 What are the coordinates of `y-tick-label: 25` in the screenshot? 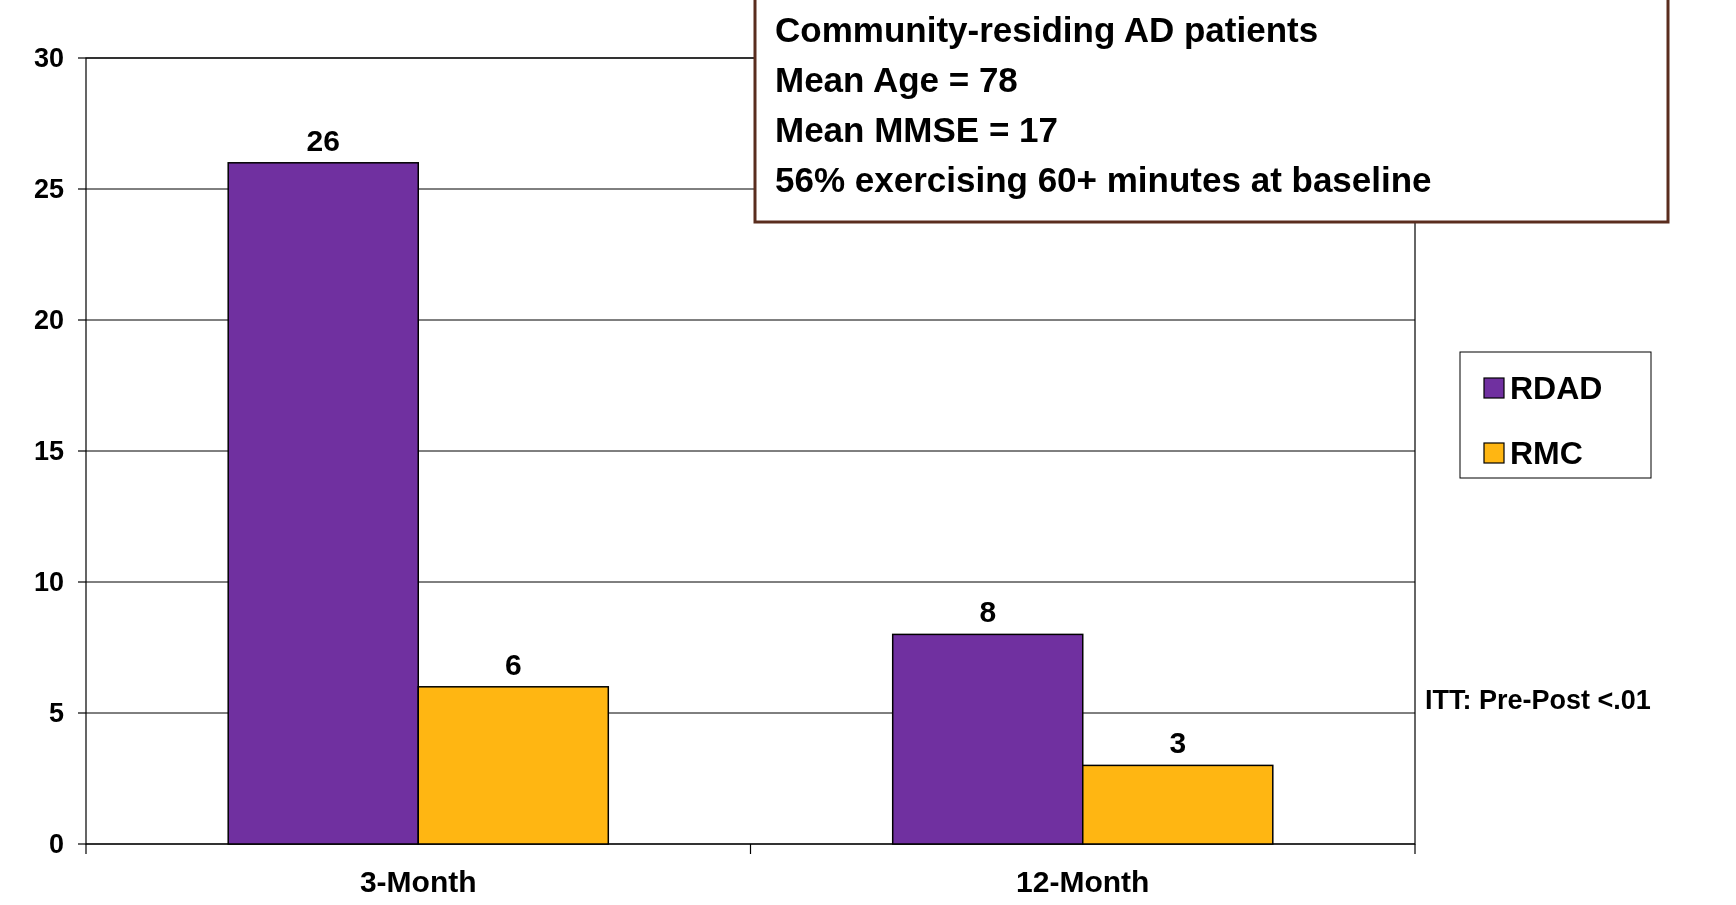 It's located at (48, 189).